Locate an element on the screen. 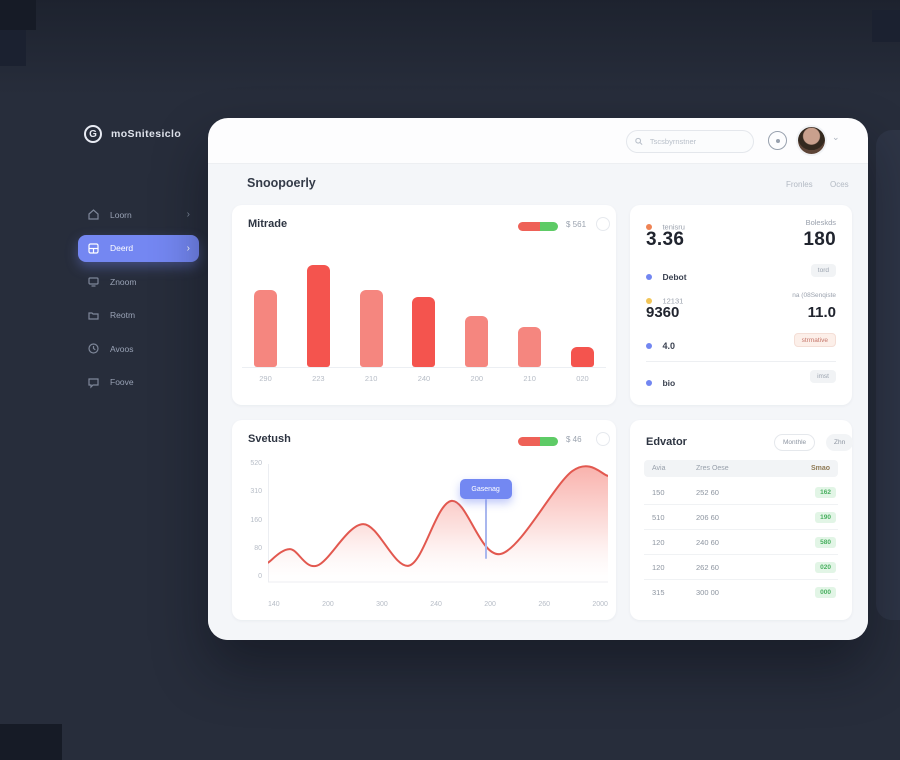 The width and height of the screenshot is (900, 760). page-link-1: Fronles is located at coordinates (799, 184).